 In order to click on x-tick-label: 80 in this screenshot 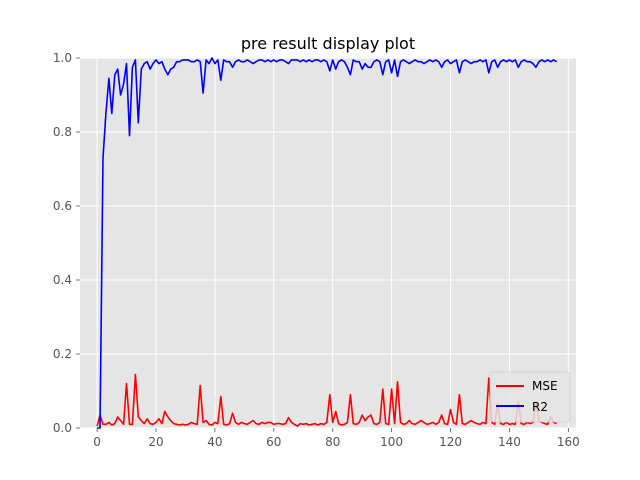, I will do `click(332, 442)`.